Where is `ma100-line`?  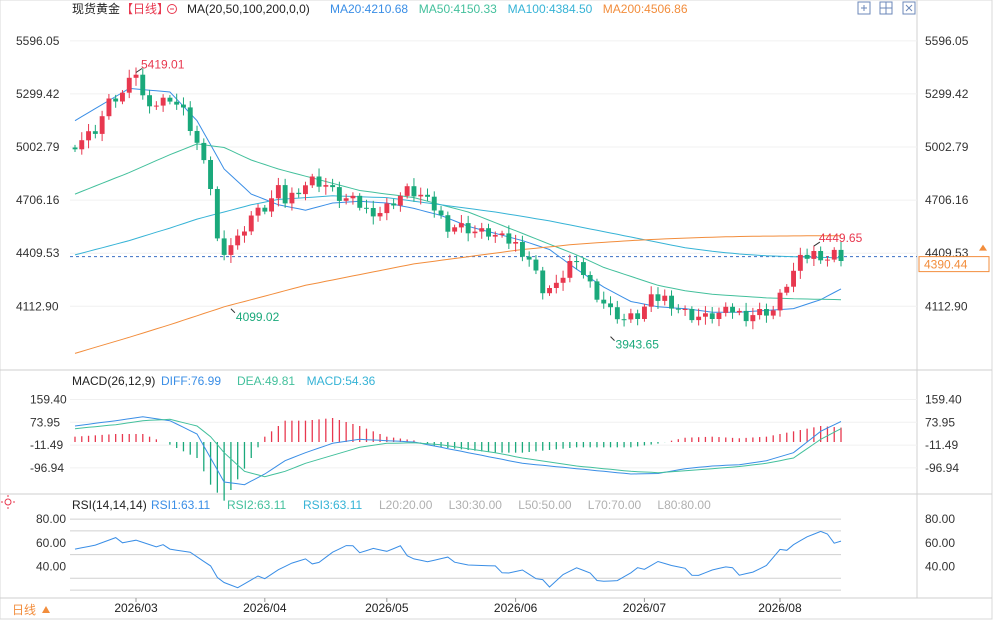
ma100-line is located at coordinates (458, 227).